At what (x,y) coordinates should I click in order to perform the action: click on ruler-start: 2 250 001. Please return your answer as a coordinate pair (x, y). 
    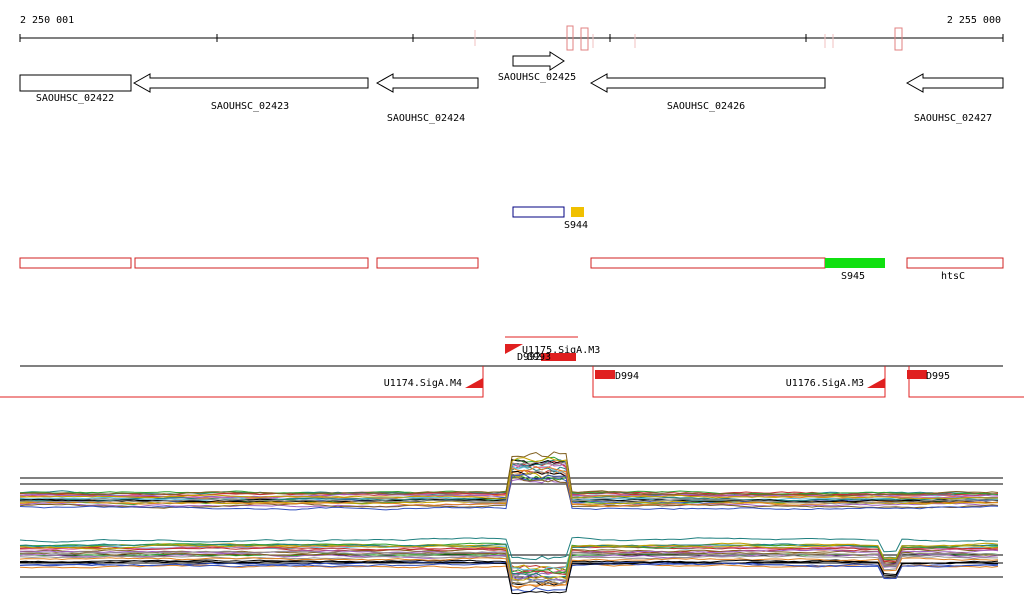
    Looking at the image, I should click on (47, 20).